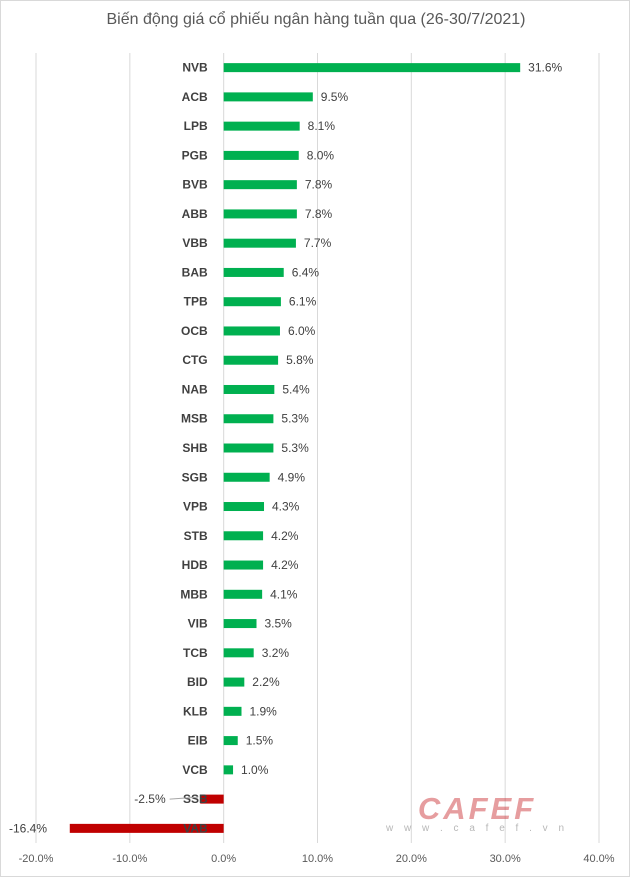 The height and width of the screenshot is (878, 630). What do you see at coordinates (276, 653) in the screenshot?
I see `value-label: 3.2%` at bounding box center [276, 653].